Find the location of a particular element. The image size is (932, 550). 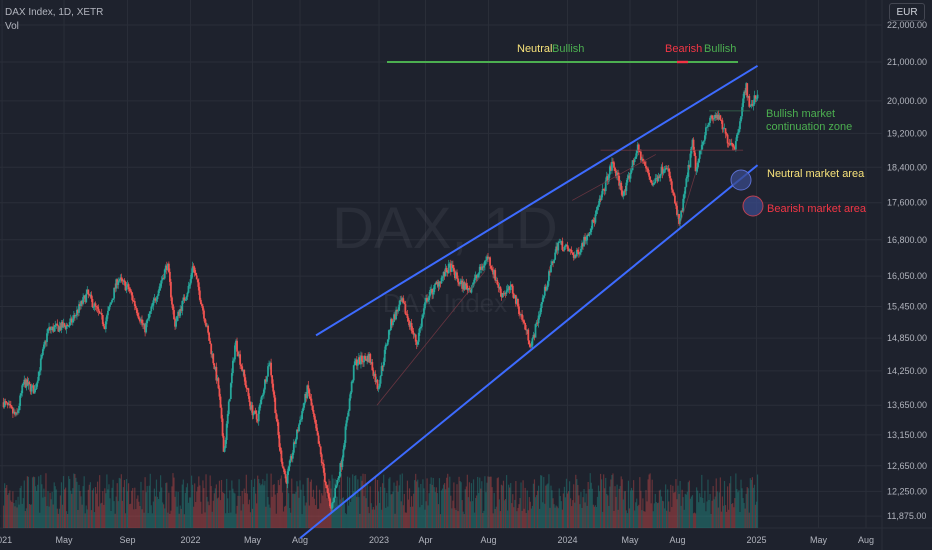

zone-bullish-line2: continuation zone is located at coordinates (809, 127).